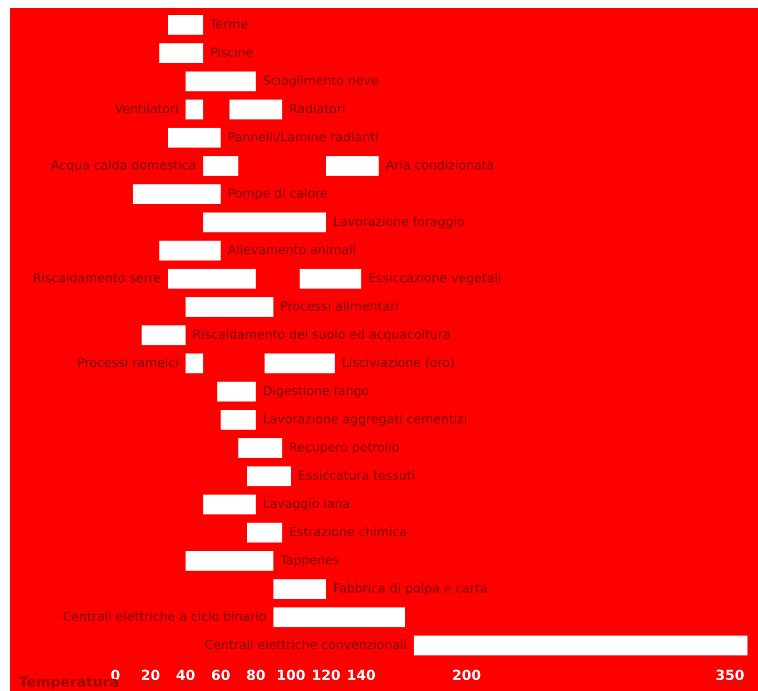 This screenshot has height=691, width=758. What do you see at coordinates (399, 222) in the screenshot?
I see `y-tick-label: Lavorazione foraggio` at bounding box center [399, 222].